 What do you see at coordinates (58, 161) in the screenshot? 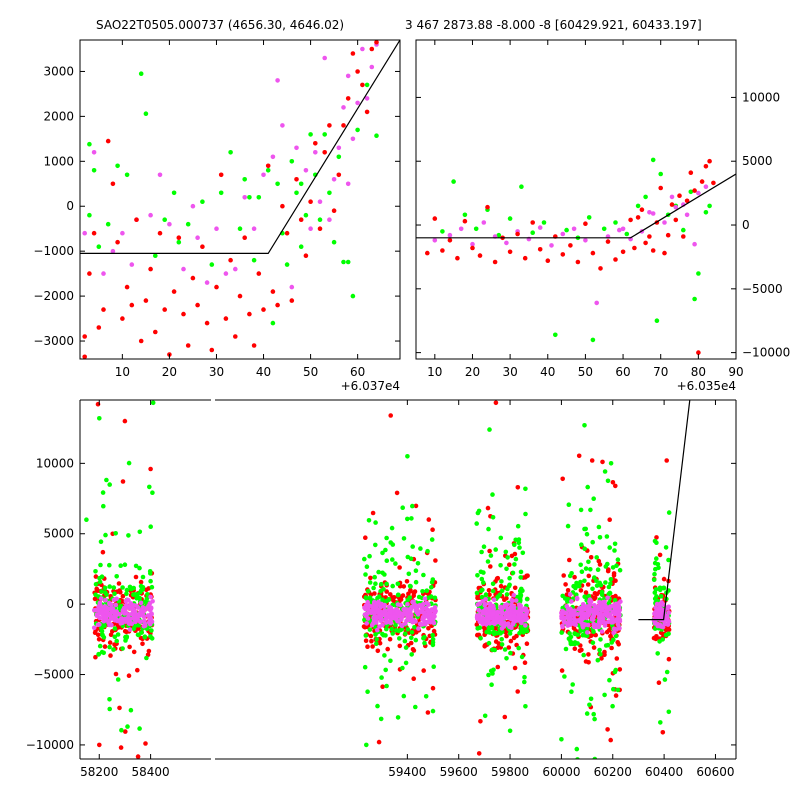
I see `chart-left-ytick-label: 1000` at bounding box center [58, 161].